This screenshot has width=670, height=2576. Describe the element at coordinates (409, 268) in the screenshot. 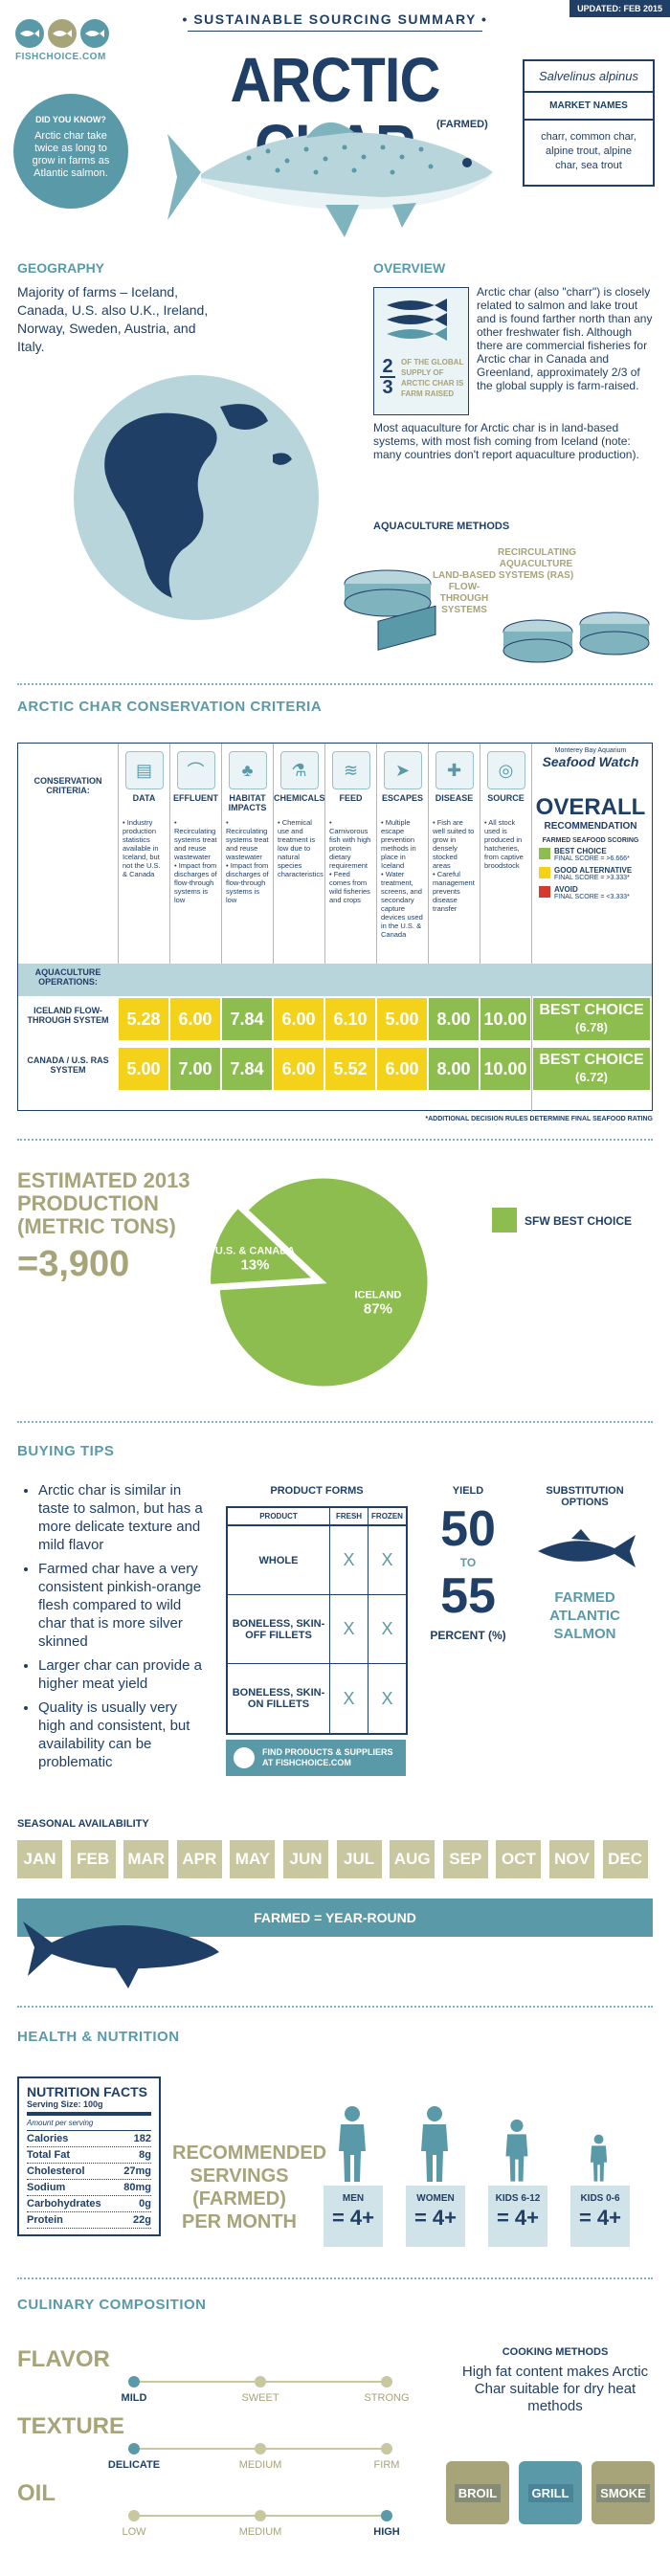

I see `overview-title: OVERVIEW` at that location.